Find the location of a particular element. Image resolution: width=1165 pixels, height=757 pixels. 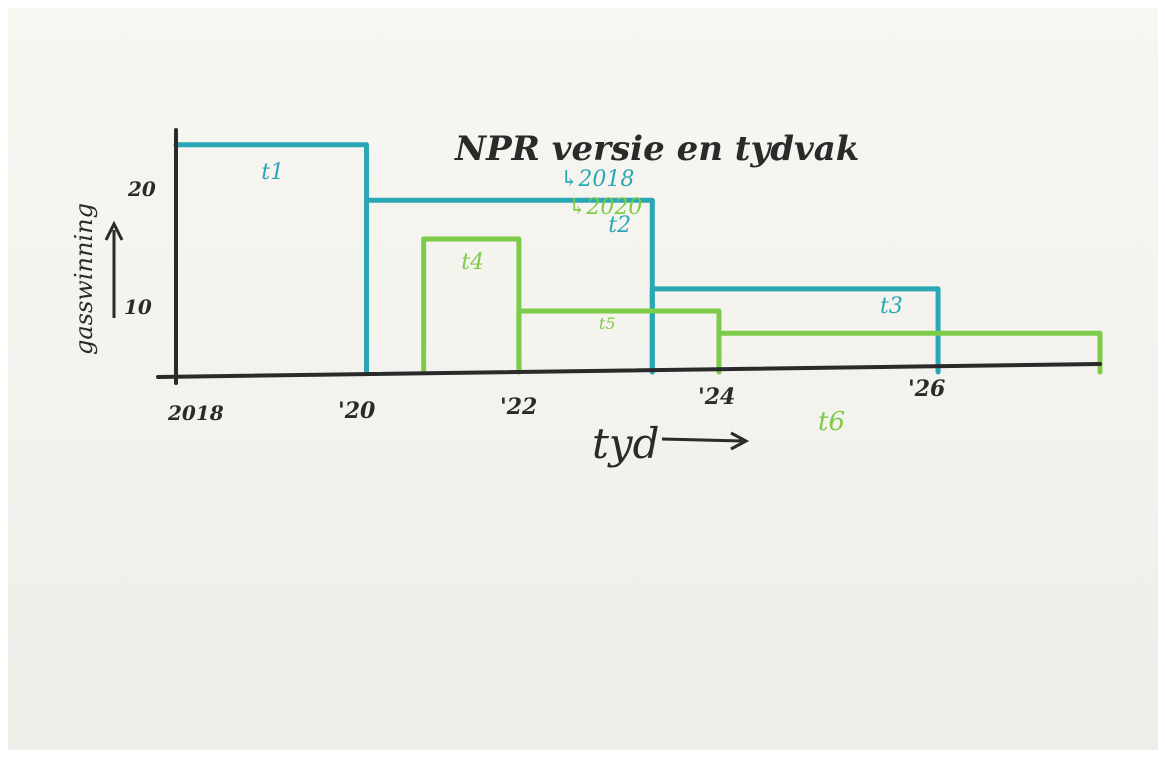

chart-title: NPR versie en tydvak is located at coordinates (656, 149).